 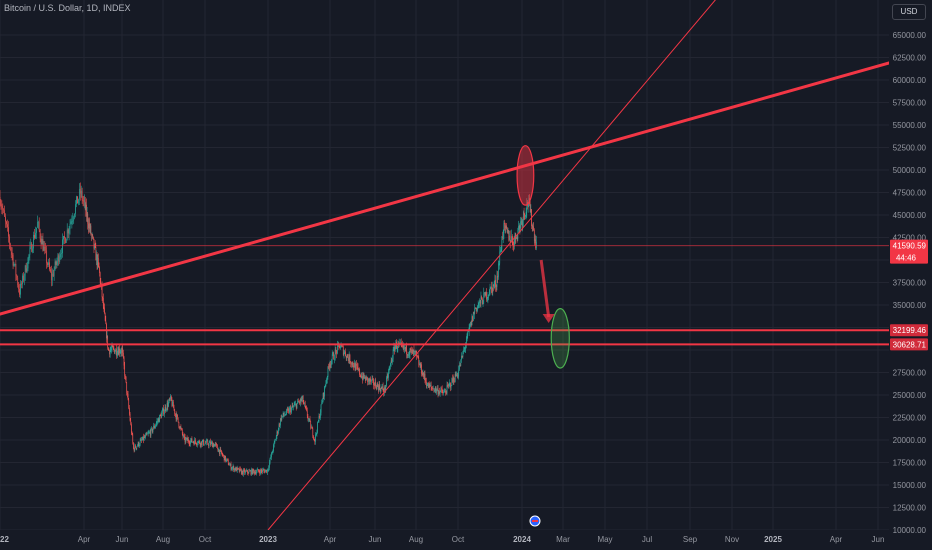 I want to click on price-scale, so click(x=910, y=275).